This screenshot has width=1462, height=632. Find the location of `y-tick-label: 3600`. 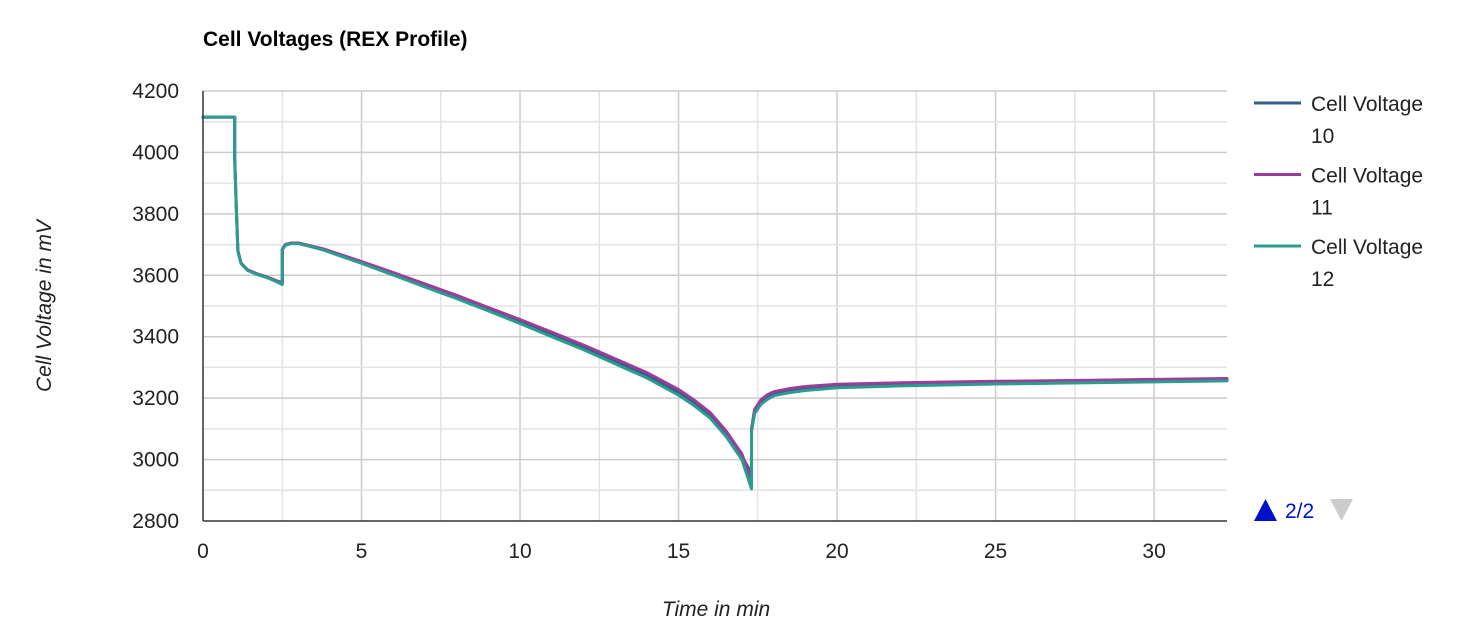

y-tick-label: 3600 is located at coordinates (155, 275).